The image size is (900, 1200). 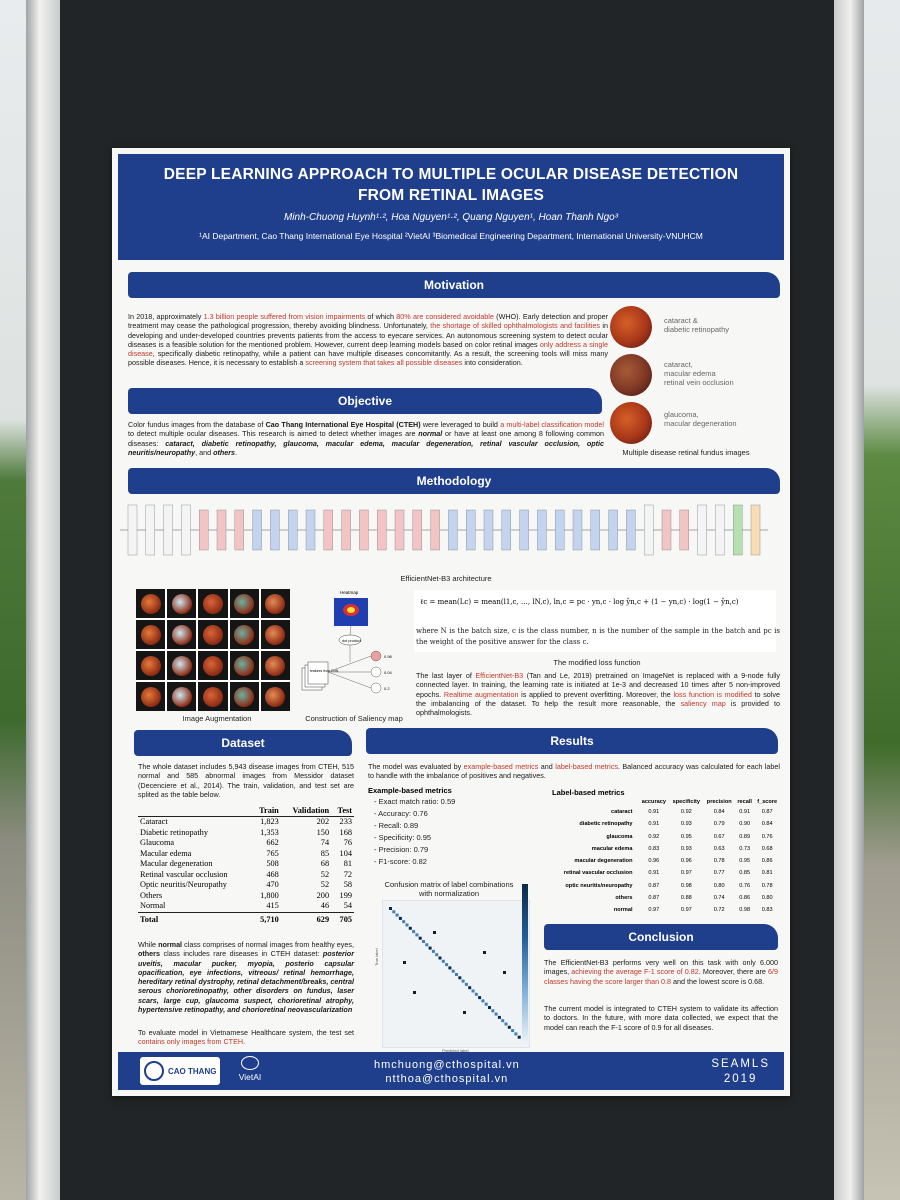 What do you see at coordinates (217, 718) in the screenshot?
I see `augmentation-caption: Image Augmentation` at bounding box center [217, 718].